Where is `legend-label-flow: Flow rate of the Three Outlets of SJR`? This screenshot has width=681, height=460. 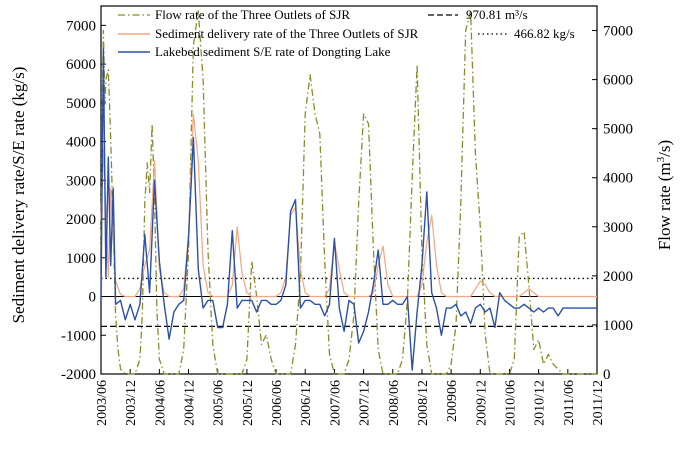
legend-label-flow: Flow rate of the Three Outlets of SJR is located at coordinates (252, 14).